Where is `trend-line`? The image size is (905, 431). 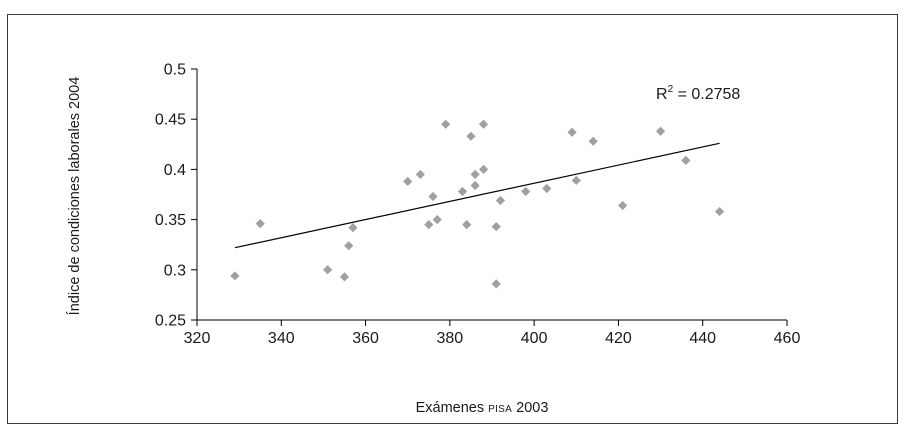 trend-line is located at coordinates (477, 195).